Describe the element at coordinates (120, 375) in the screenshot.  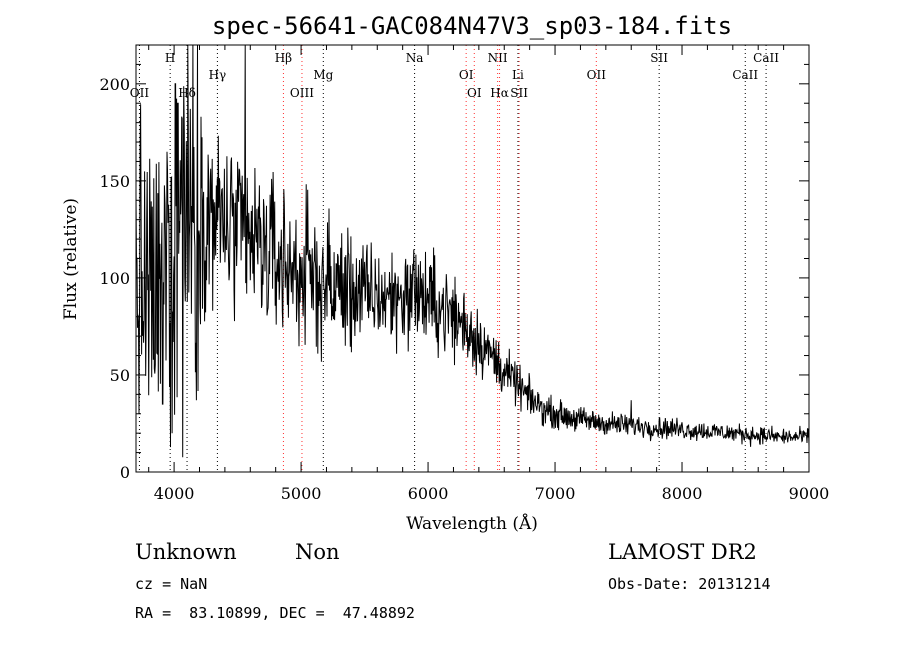
I see `y-tick-label: 50` at that location.